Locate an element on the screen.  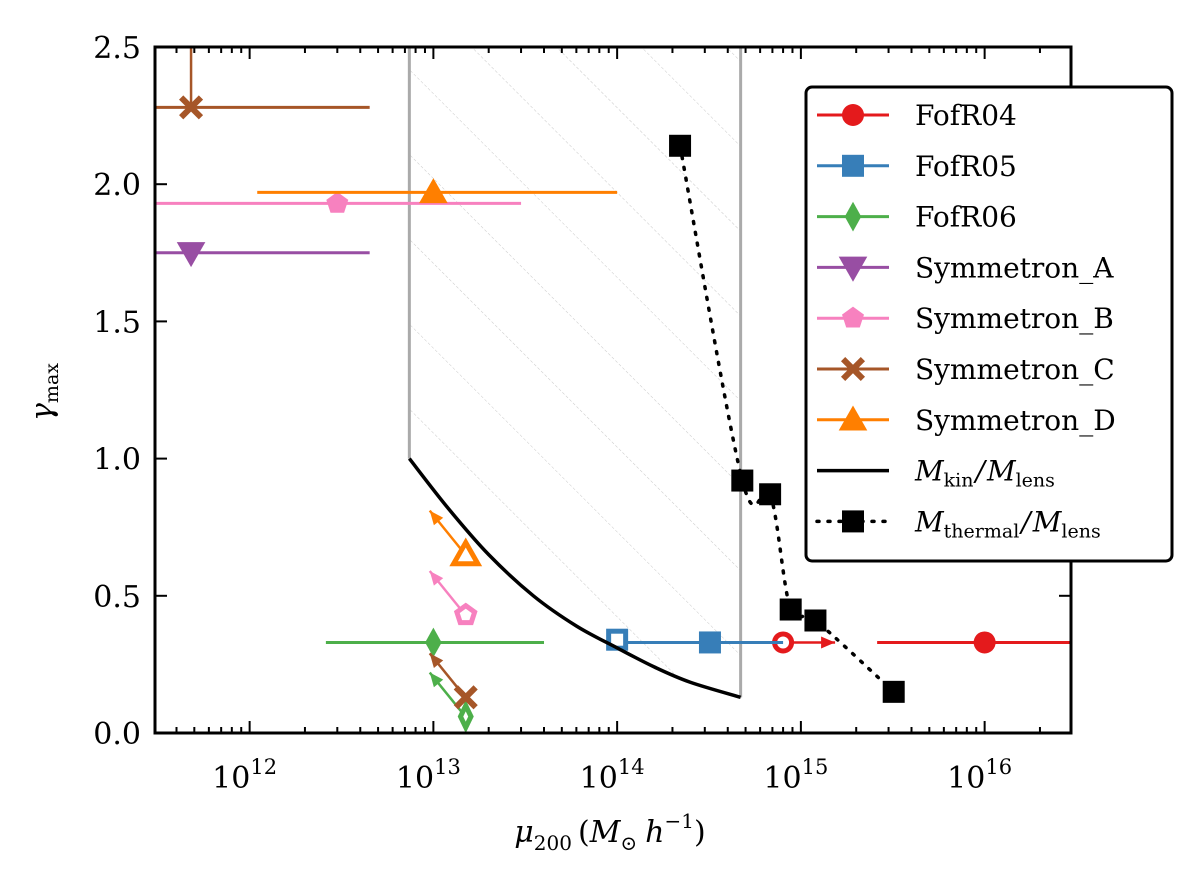
arrow-up is located at coordinates (191, 68).